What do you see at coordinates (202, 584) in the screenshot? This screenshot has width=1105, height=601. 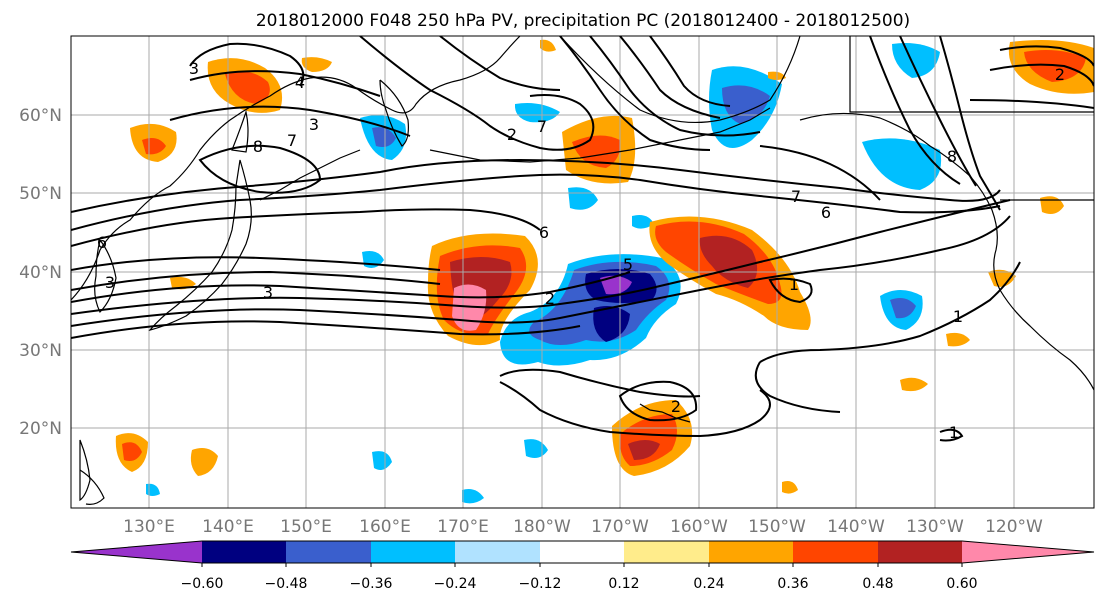 I see `colorbar-tick-label: −0.60` at bounding box center [202, 584].